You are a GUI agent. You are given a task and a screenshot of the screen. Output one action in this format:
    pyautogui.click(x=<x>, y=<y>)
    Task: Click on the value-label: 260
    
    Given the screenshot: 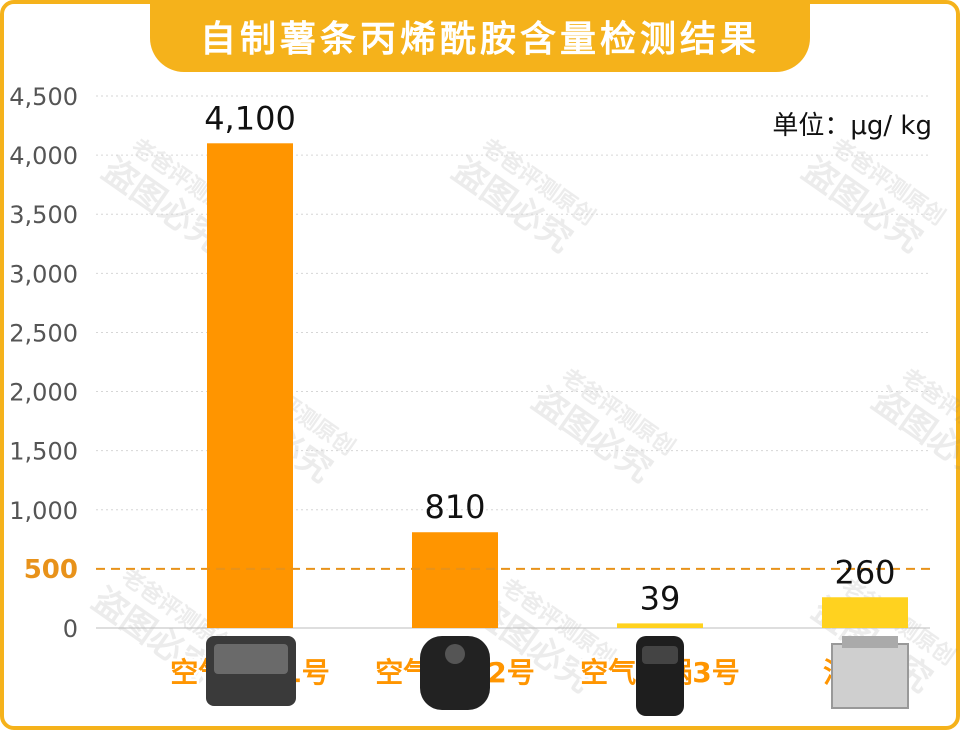 What is the action you would take?
    pyautogui.click(x=864, y=572)
    